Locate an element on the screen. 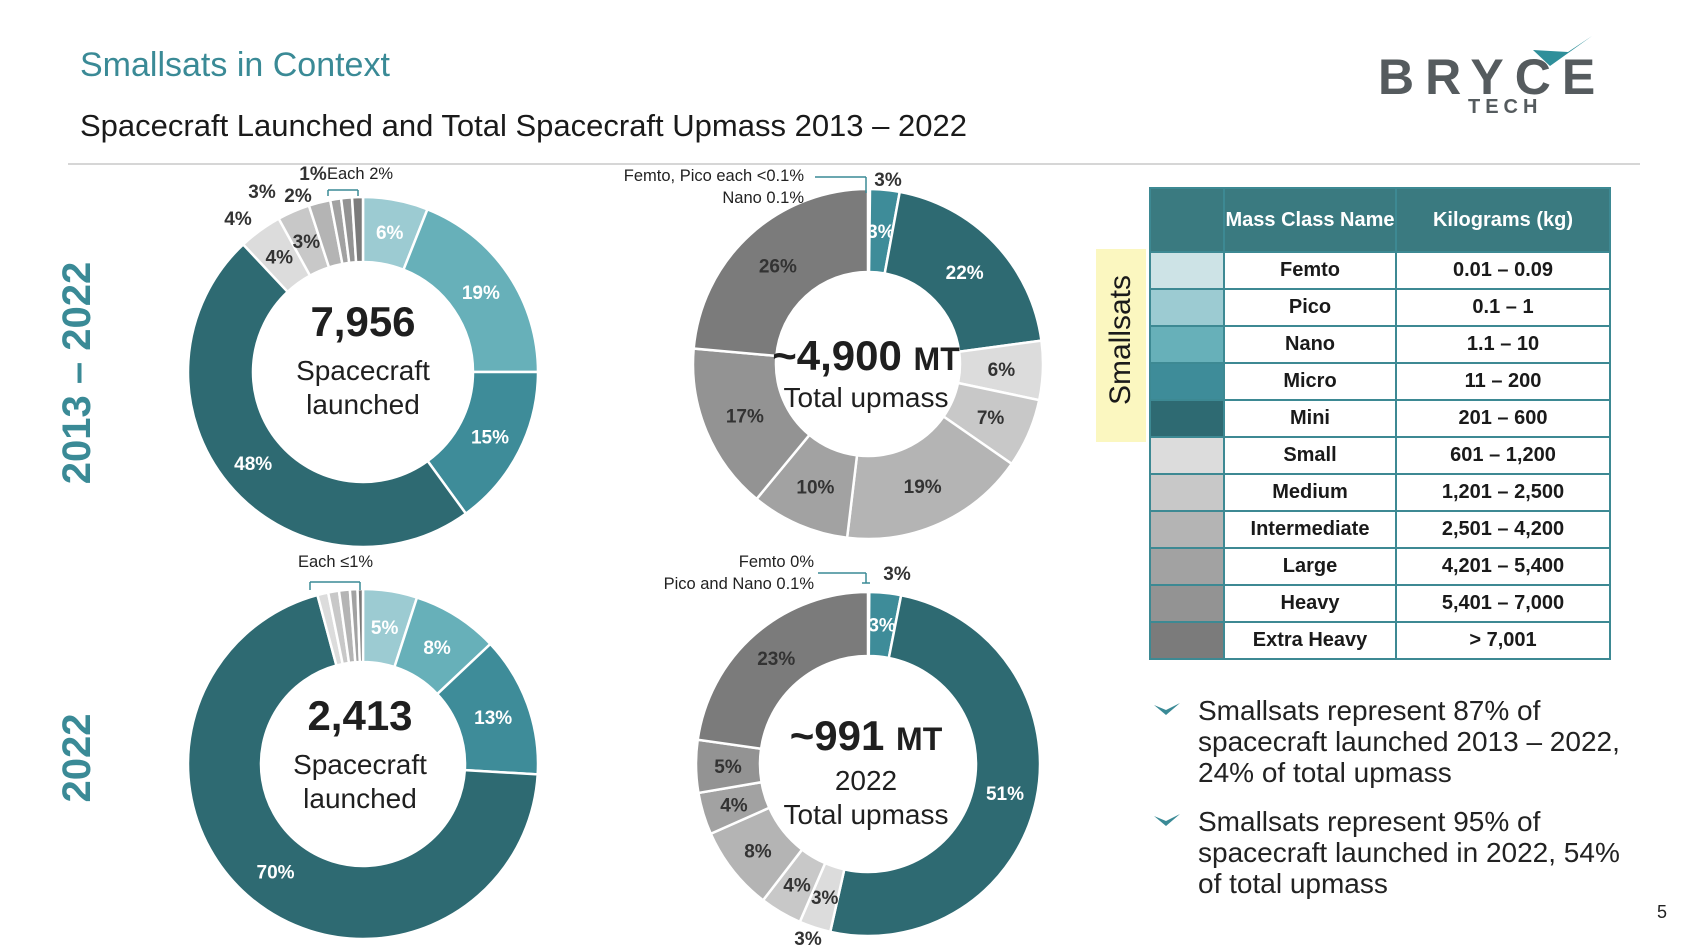 The width and height of the screenshot is (1692, 950). center-text: 2,413 is located at coordinates (359, 715).